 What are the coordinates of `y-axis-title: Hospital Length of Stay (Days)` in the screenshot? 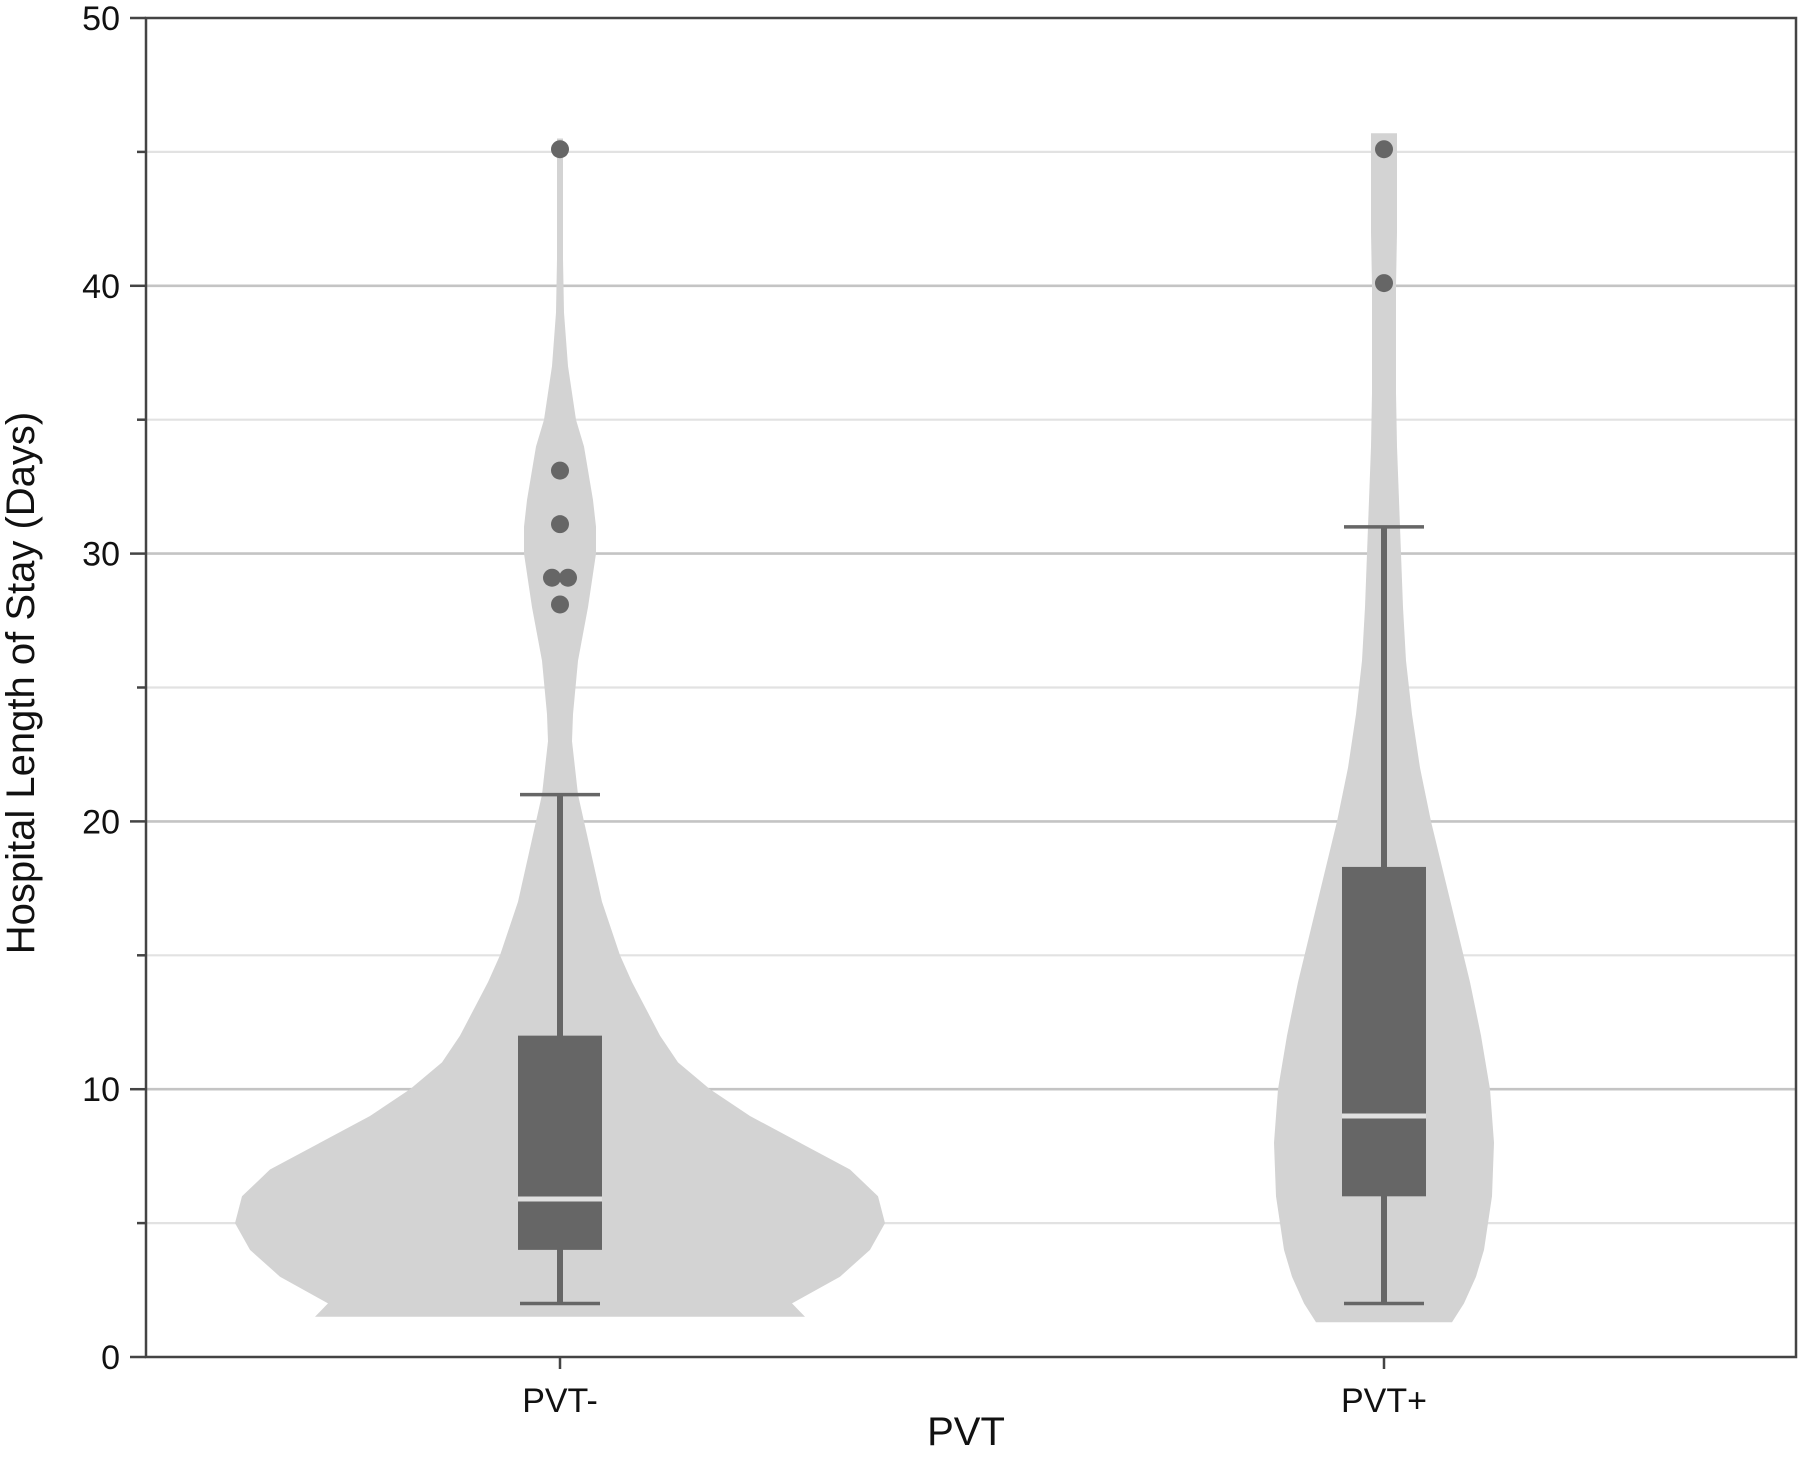 It's located at (21, 683).